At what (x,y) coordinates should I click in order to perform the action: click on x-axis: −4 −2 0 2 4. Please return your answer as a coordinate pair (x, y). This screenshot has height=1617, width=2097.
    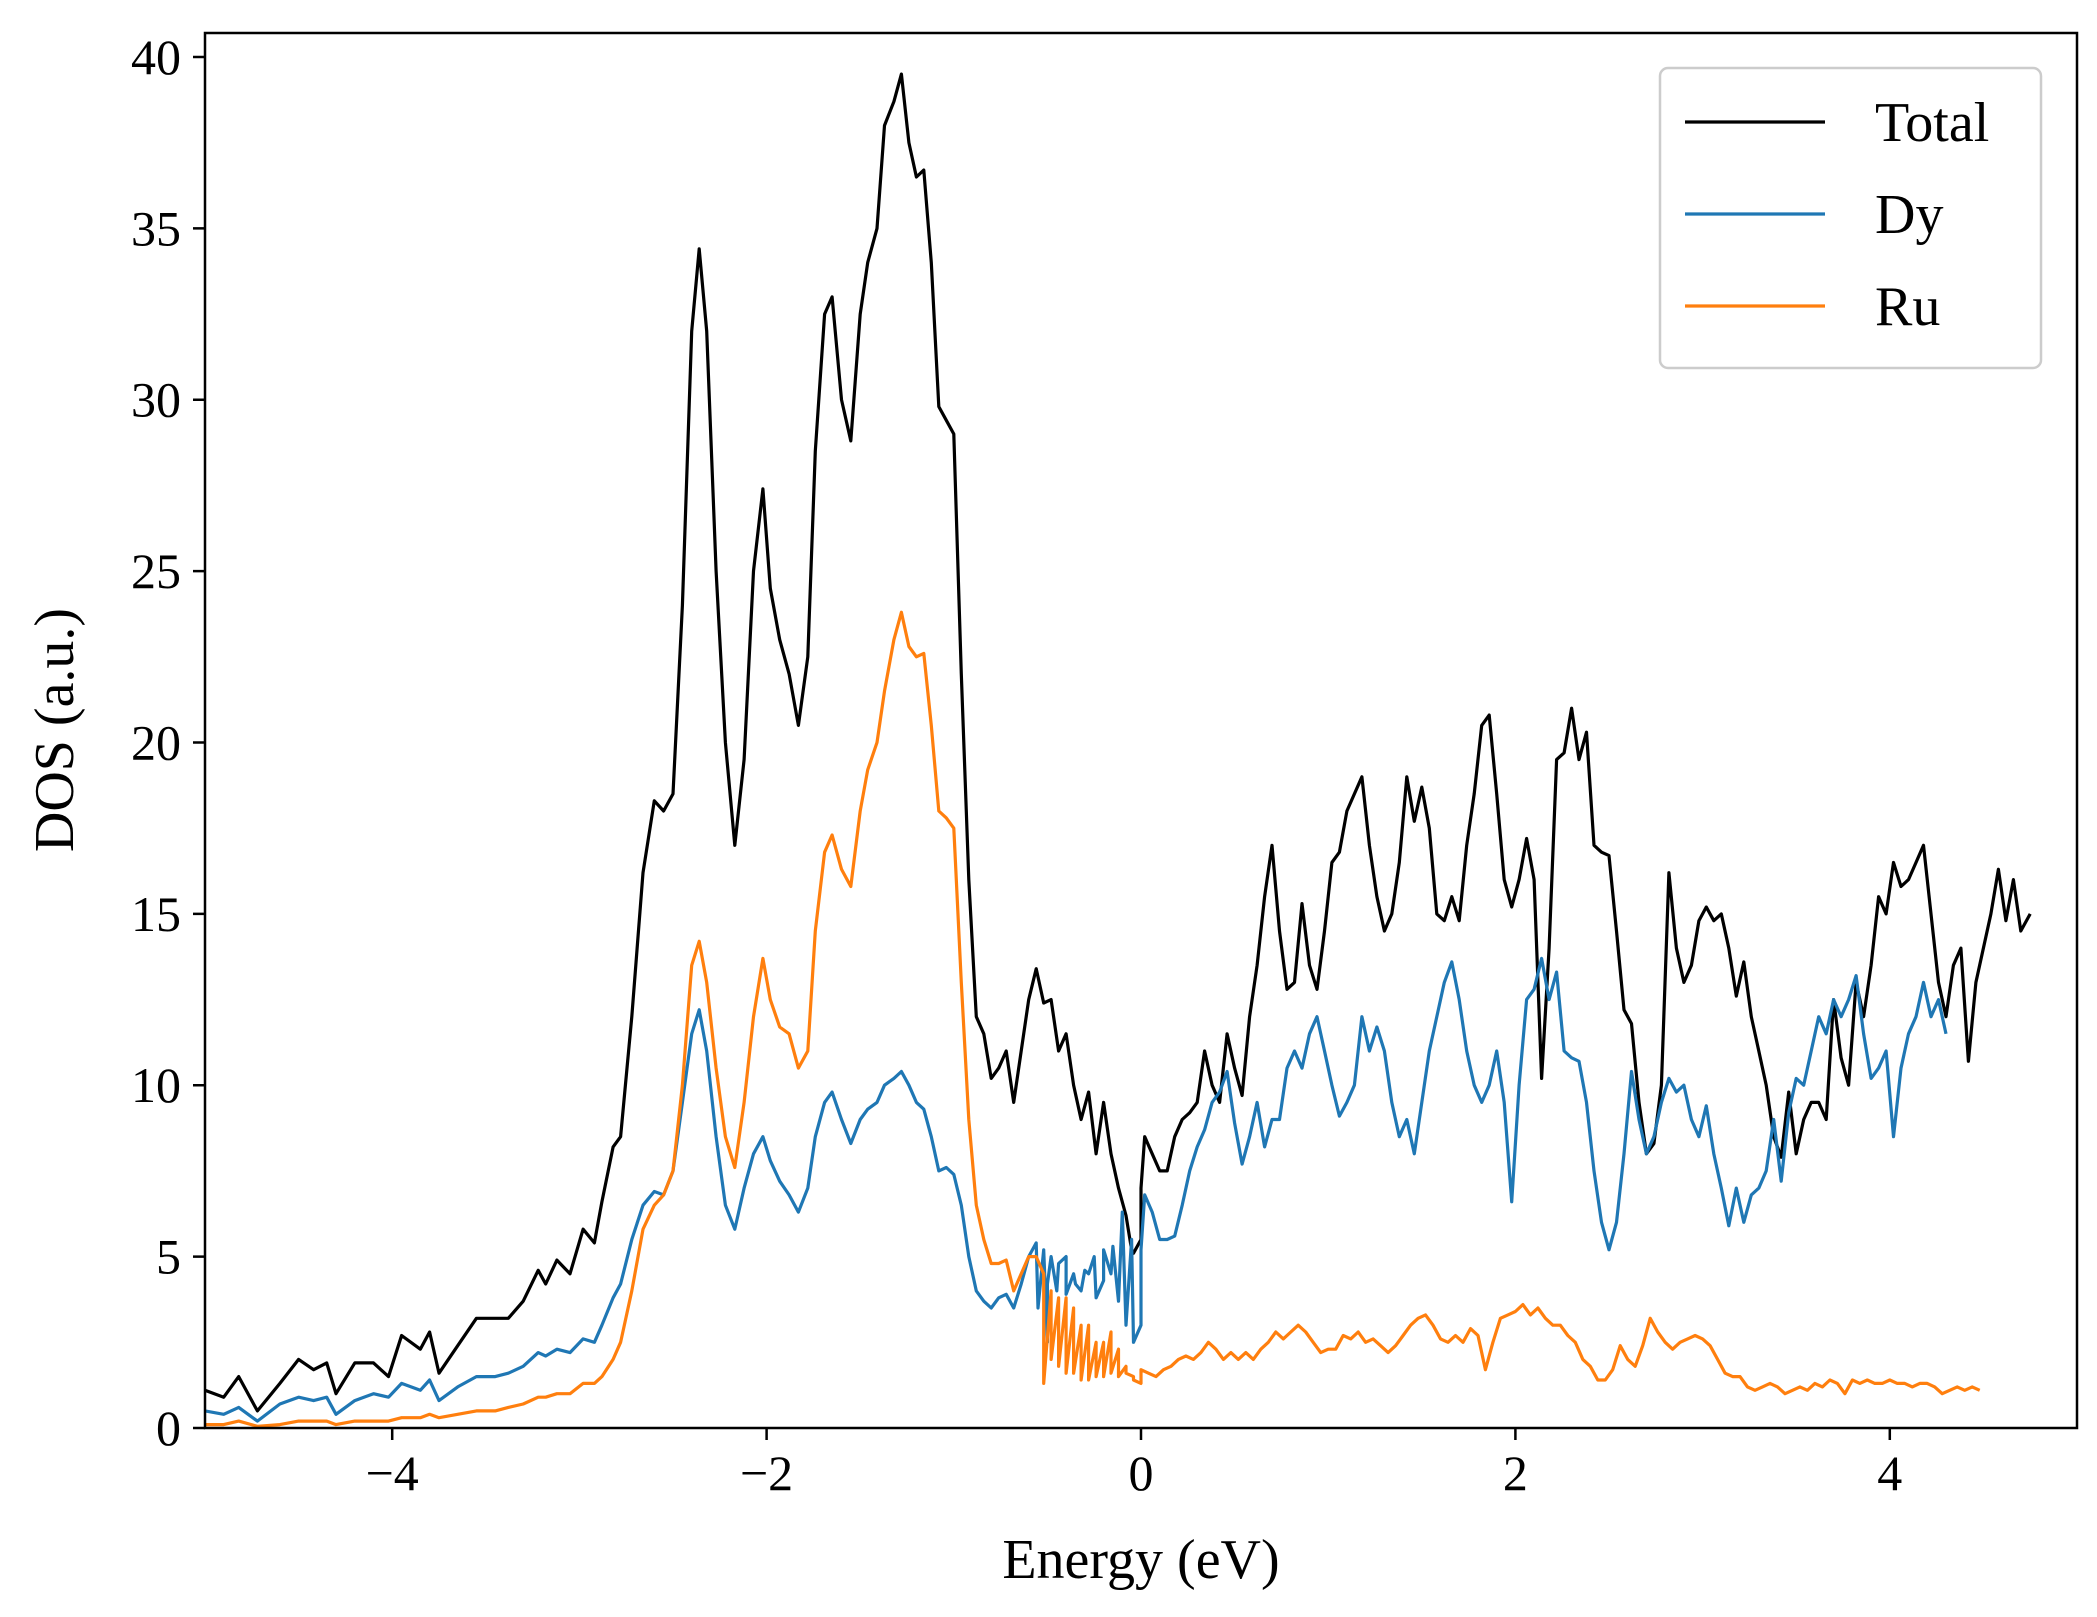
    Looking at the image, I should click on (1134, 1464).